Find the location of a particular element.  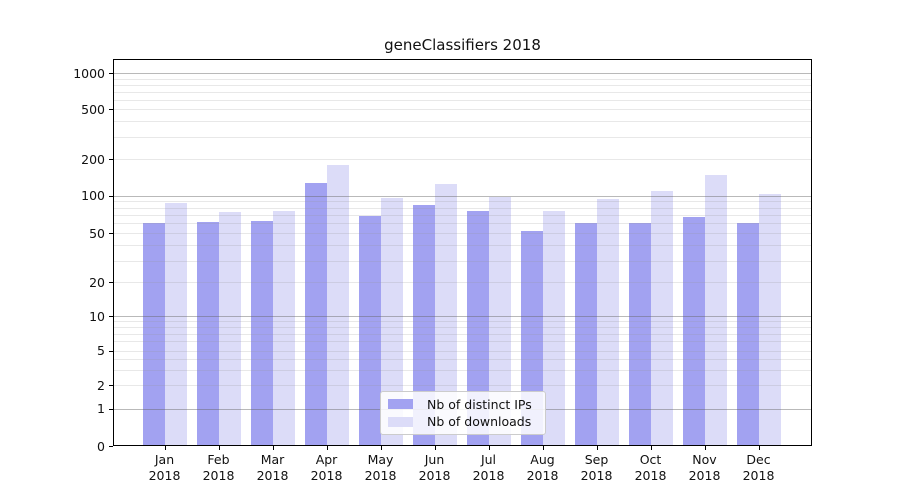

x-tick-label: Dec 2018 is located at coordinates (759, 468).